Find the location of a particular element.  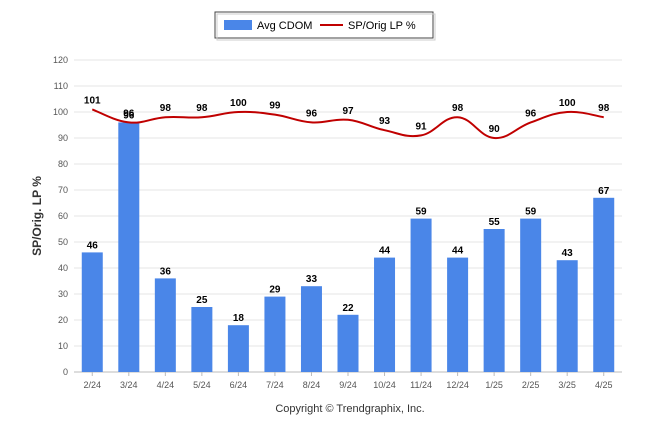

x-tick-label-7: 8/24 is located at coordinates (312, 385).